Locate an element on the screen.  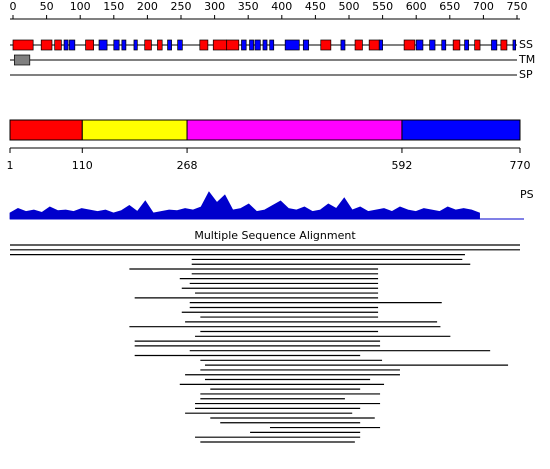
ps-label: PS is located at coordinates (527, 194).